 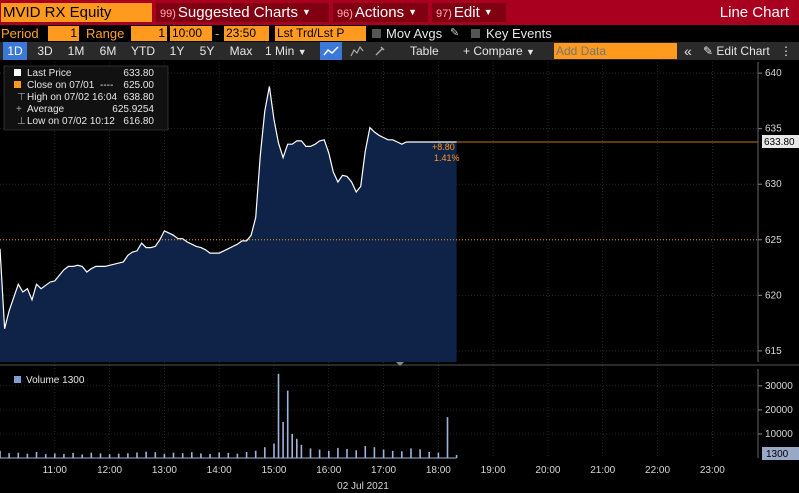 I want to click on line-chart-icon, so click(x=331, y=51).